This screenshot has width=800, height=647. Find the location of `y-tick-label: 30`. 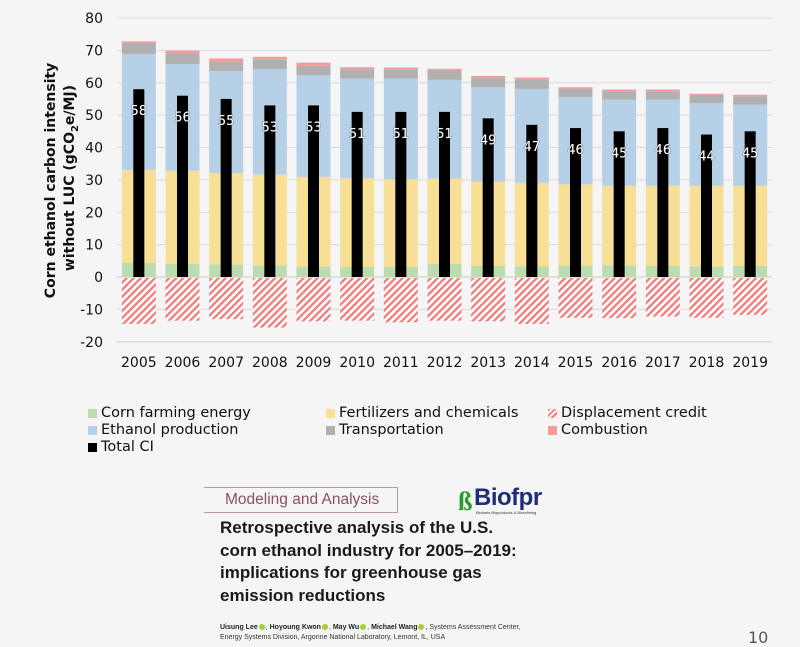

y-tick-label: 30 is located at coordinates (94, 181).